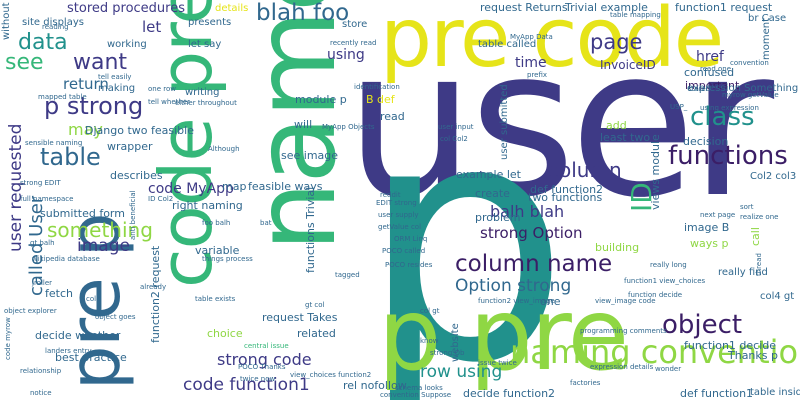 The image size is (800, 400). What do you see at coordinates (310, 229) in the screenshot?
I see `word-functions-trivial: functions Trivial` at bounding box center [310, 229].